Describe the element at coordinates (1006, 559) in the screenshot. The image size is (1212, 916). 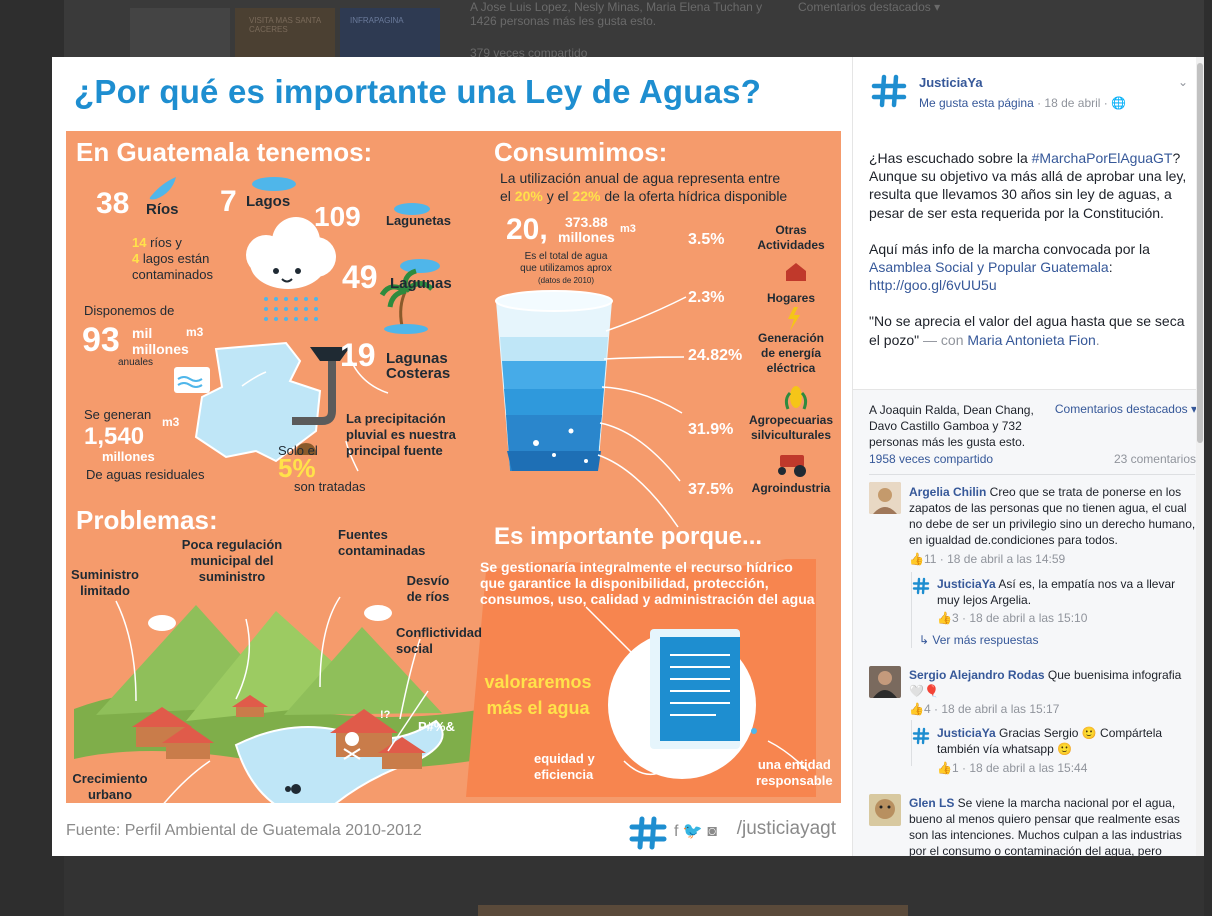
I see `comment-time: 18 de abril a las 14:59` at that location.